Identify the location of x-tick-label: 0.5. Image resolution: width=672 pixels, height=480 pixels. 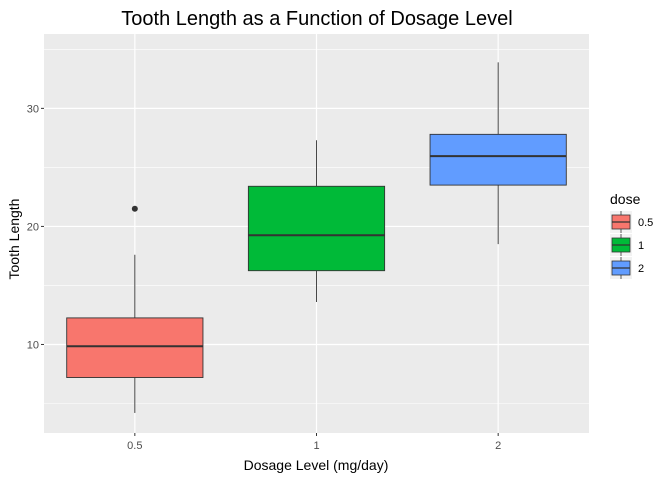
(134, 446).